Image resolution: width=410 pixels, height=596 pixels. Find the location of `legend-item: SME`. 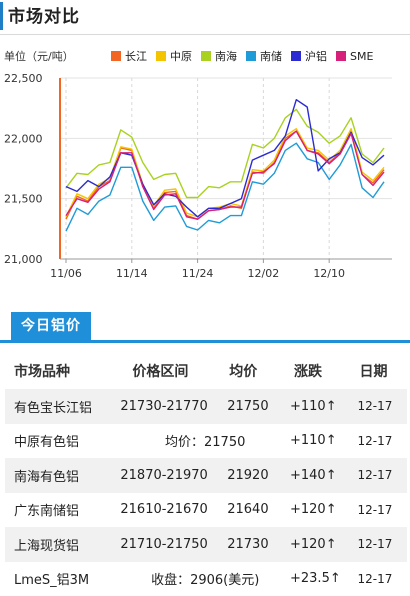

legend-item: SME is located at coordinates (354, 56).